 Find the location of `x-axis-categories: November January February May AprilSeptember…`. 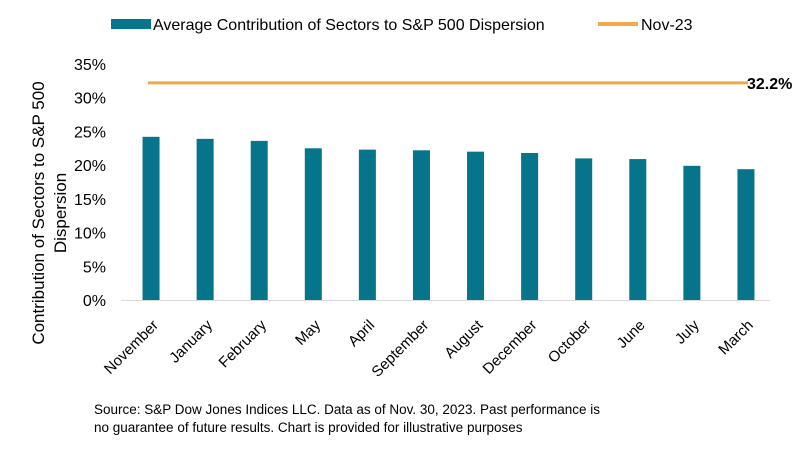

x-axis-categories: November January February May AprilSeptember… is located at coordinates (429, 348).